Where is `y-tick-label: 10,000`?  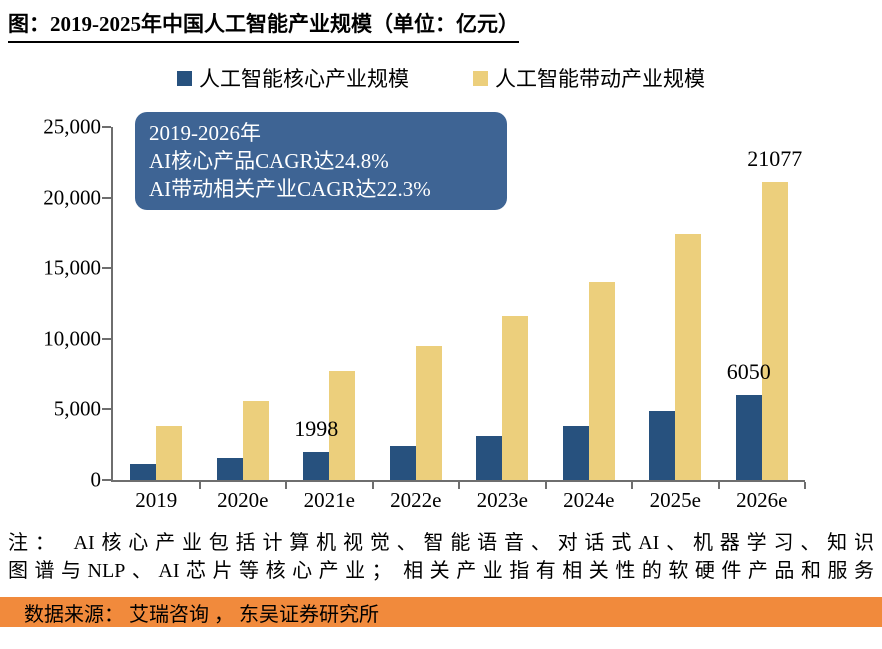 y-tick-label: 10,000 is located at coordinates (72, 338).